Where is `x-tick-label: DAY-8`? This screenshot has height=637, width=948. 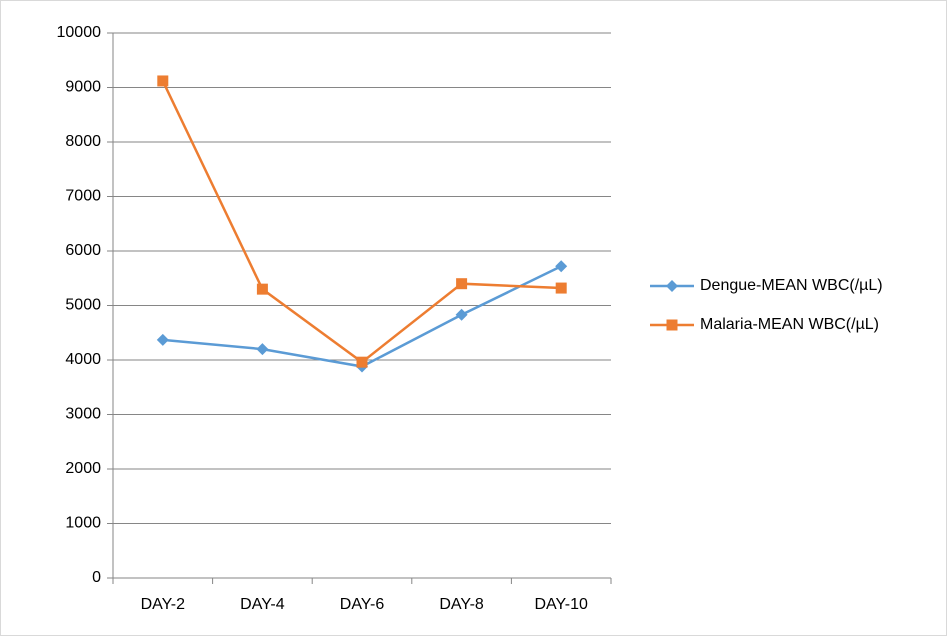
x-tick-label: DAY-8 is located at coordinates (461, 604).